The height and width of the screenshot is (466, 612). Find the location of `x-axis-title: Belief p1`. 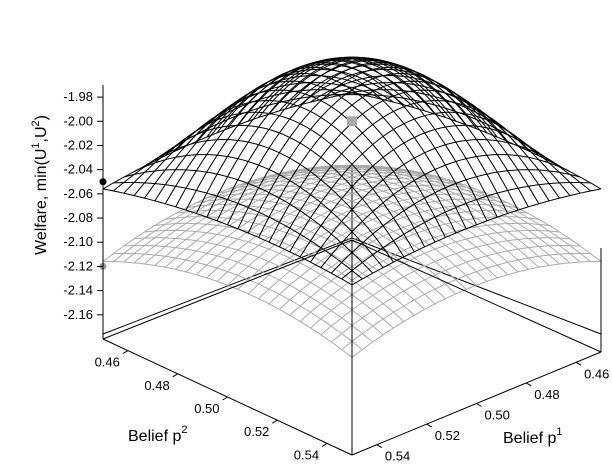

x-axis-title: Belief p1 is located at coordinates (533, 436).